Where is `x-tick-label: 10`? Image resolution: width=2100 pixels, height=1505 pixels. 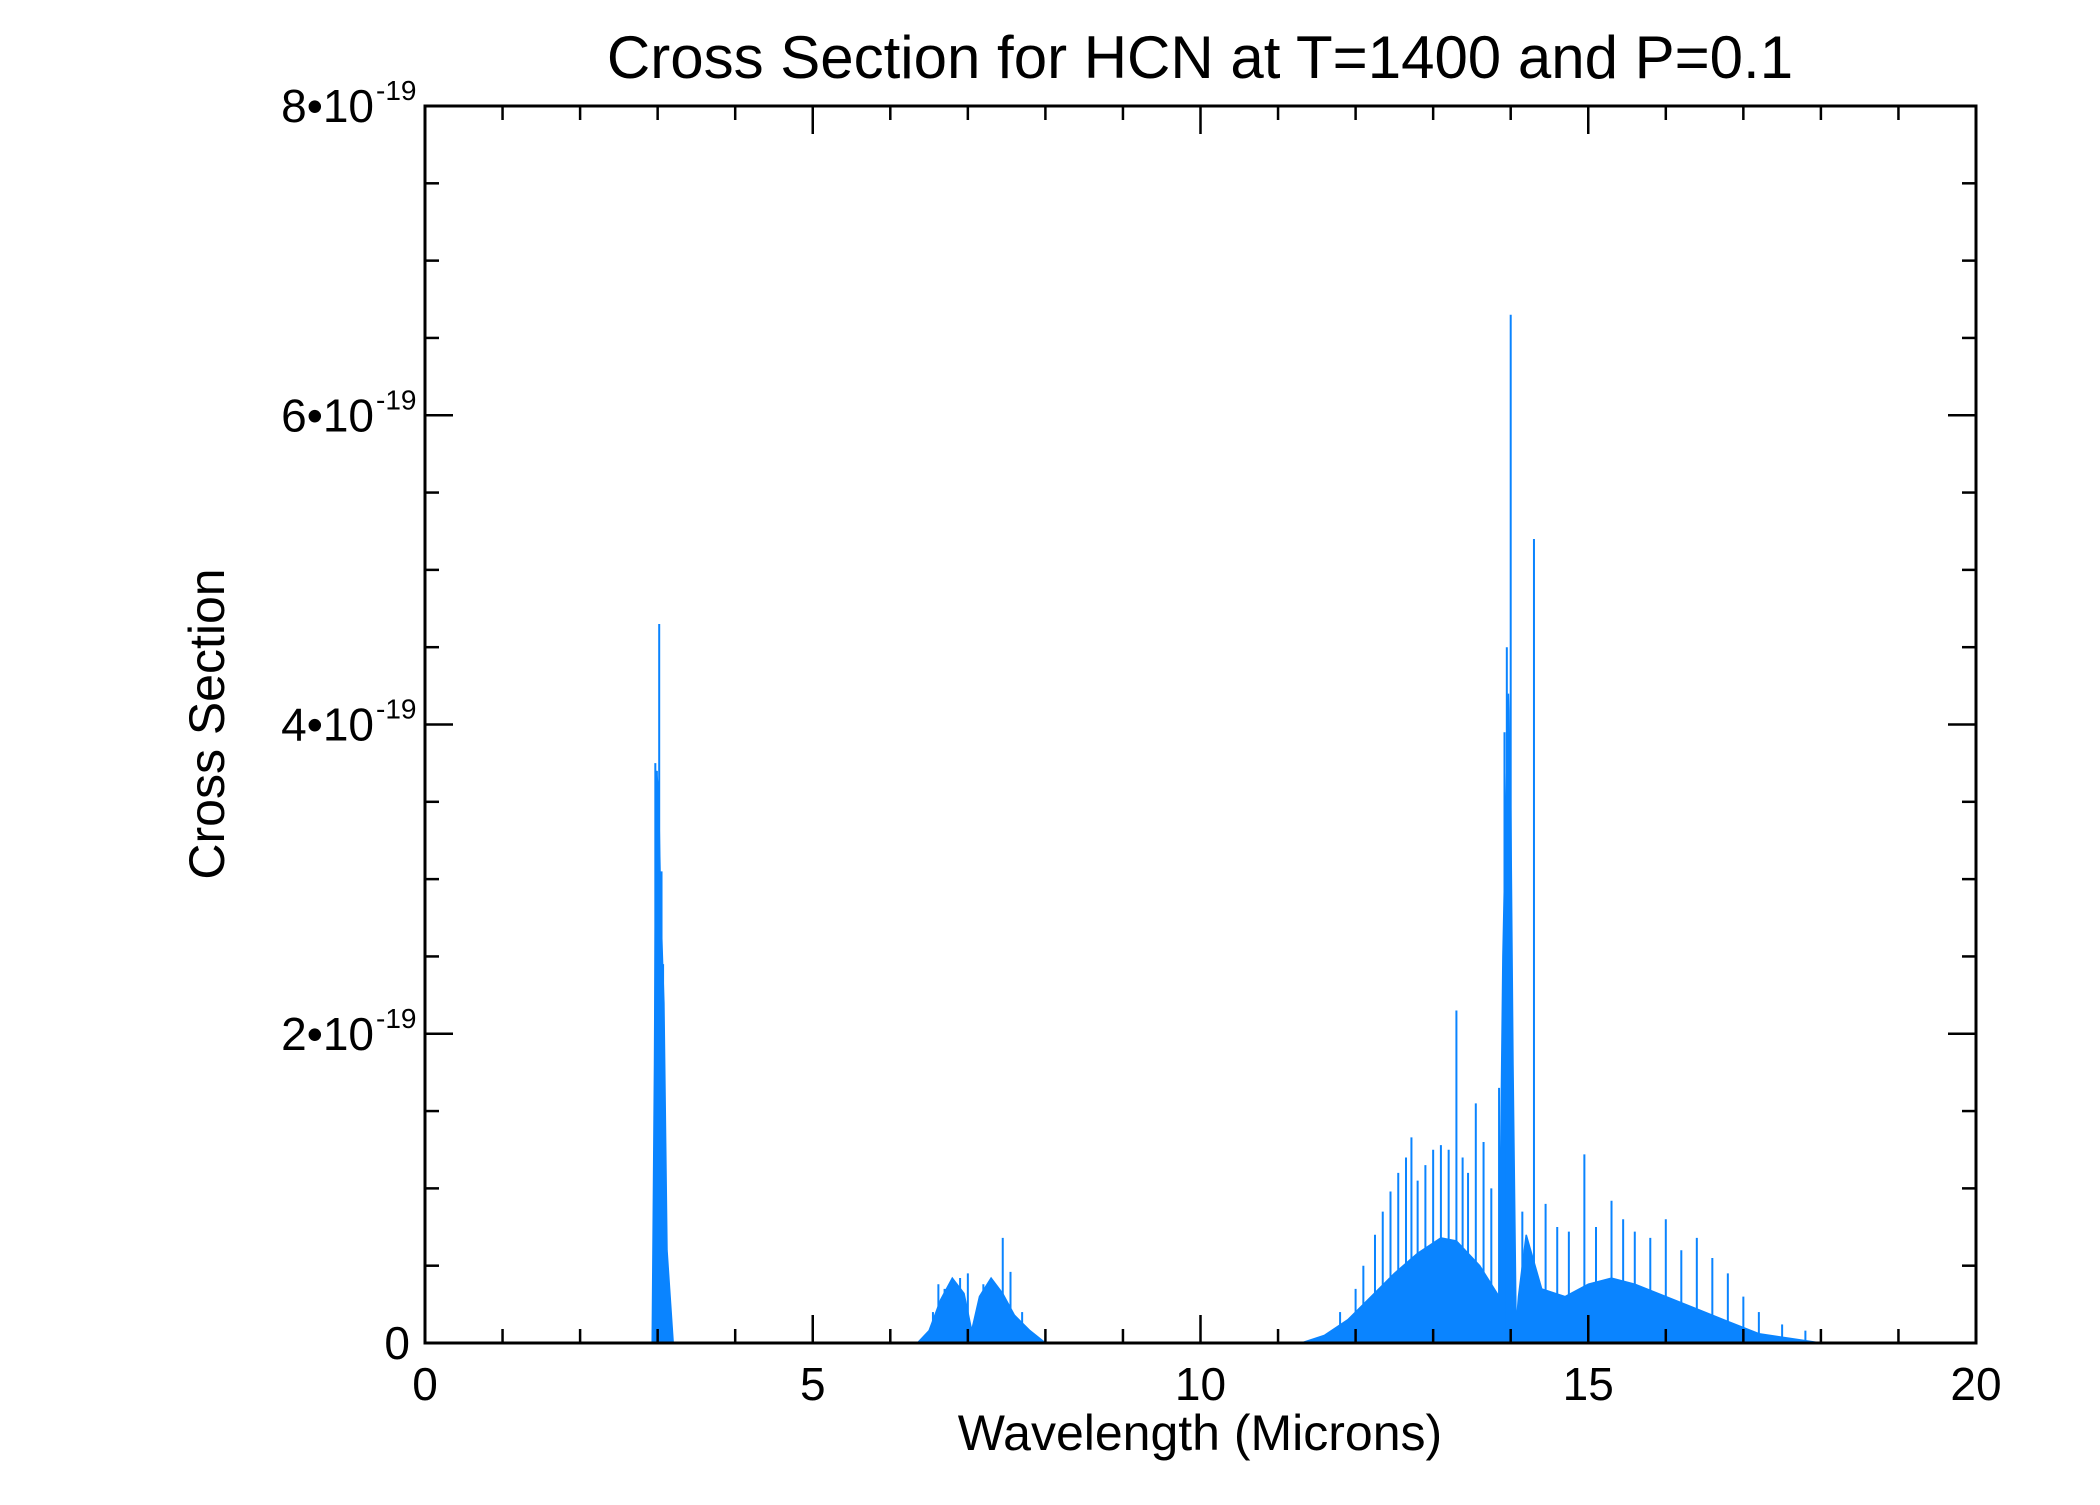 x-tick-label: 10 is located at coordinates (1200, 1384).